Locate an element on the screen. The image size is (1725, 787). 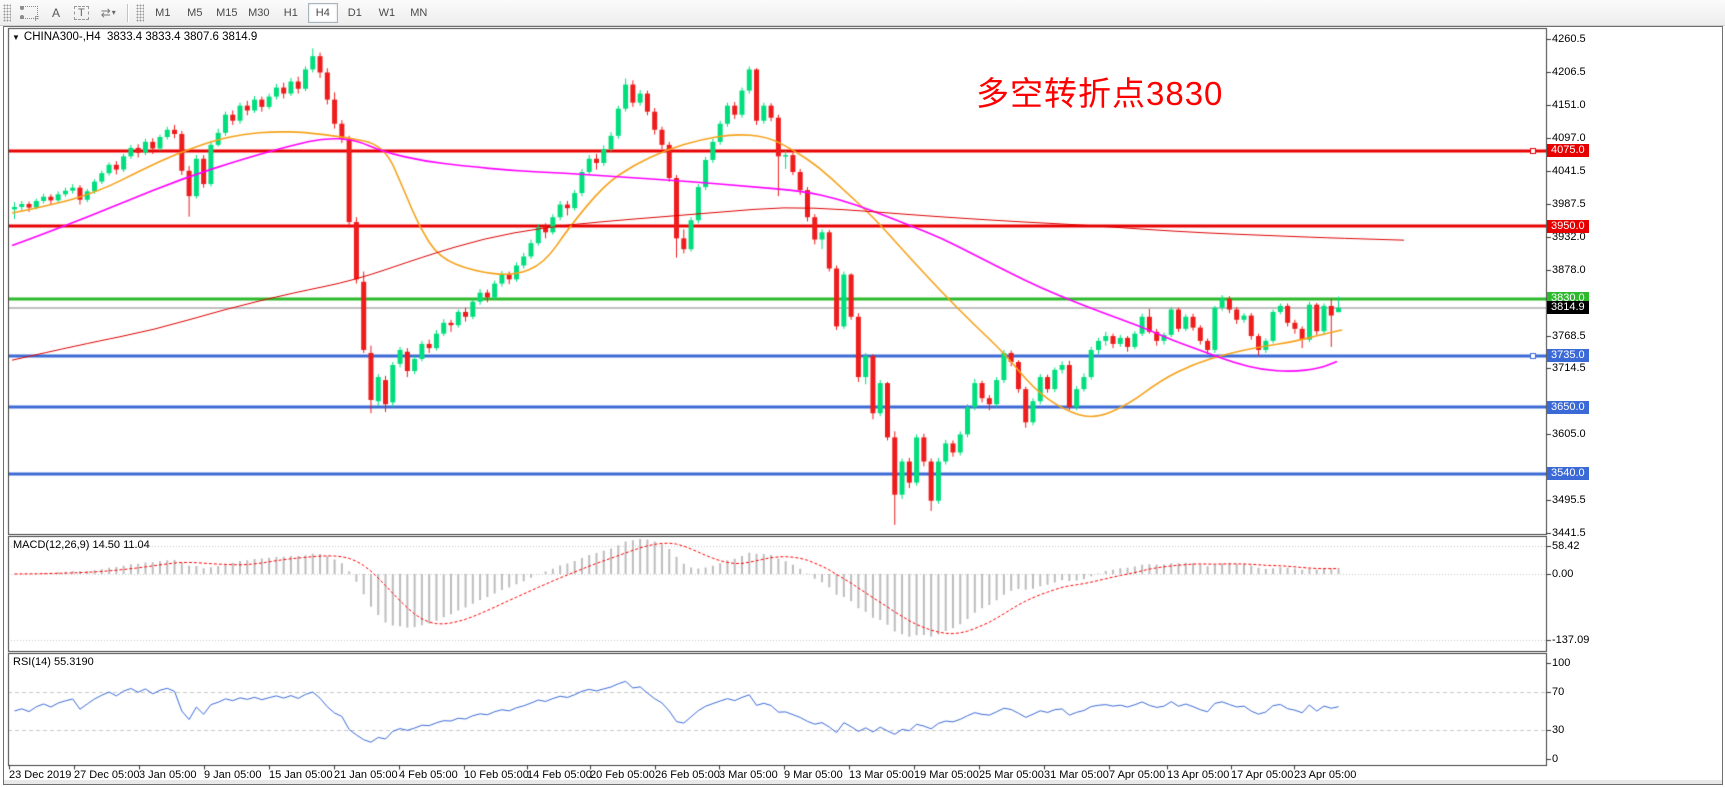
timeframe-button-mn: MN is located at coordinates (419, 12).